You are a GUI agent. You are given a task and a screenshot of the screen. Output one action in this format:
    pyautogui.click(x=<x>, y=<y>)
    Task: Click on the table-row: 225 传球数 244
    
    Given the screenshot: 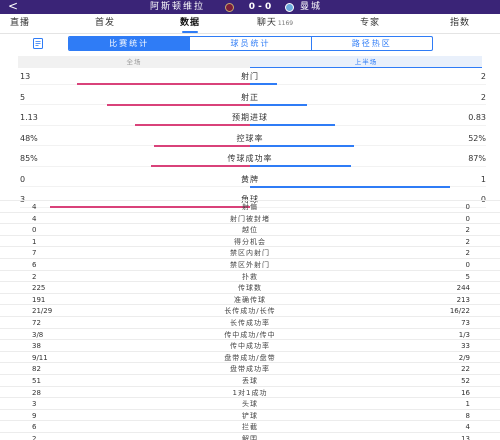 What is the action you would take?
    pyautogui.click(x=250, y=287)
    